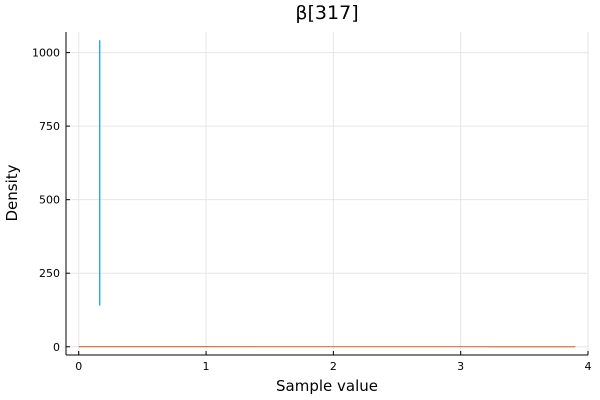 Image resolution: width=600 pixels, height=400 pixels. Describe the element at coordinates (49, 126) in the screenshot. I see `y-tick-label-3: 750` at that location.